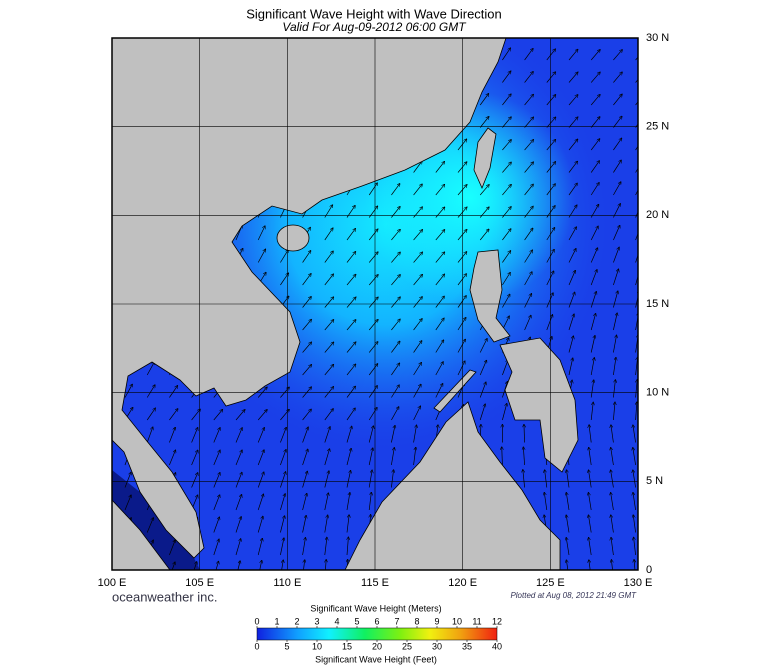  What do you see at coordinates (550, 583) in the screenshot?
I see `lon-label: 125 E` at bounding box center [550, 583].